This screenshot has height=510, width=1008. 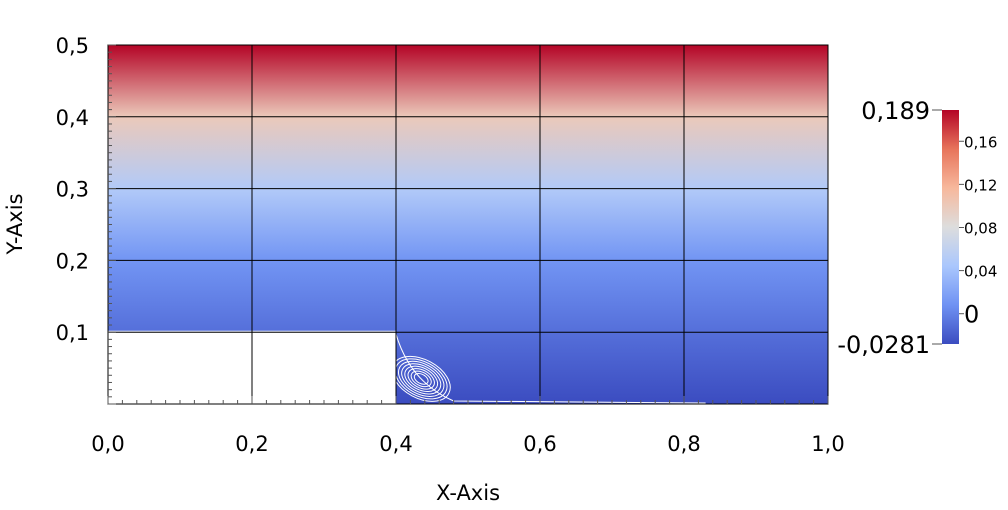 What do you see at coordinates (980, 142) in the screenshot?
I see `colorbar-tick-label: 0,16` at bounding box center [980, 142].